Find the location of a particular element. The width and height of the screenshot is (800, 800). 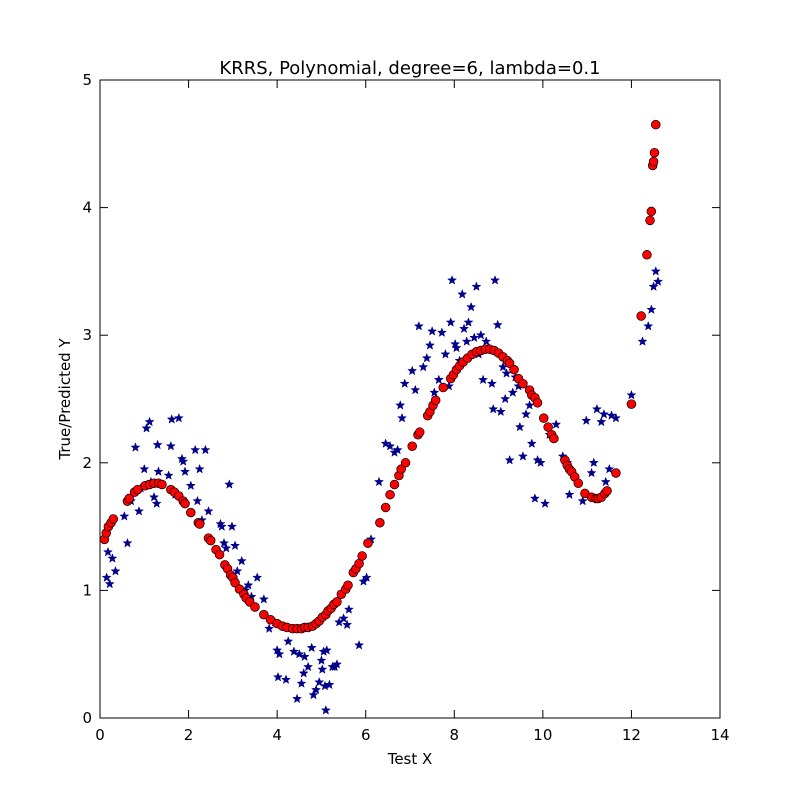

x-tick-label: 12 is located at coordinates (631, 735).